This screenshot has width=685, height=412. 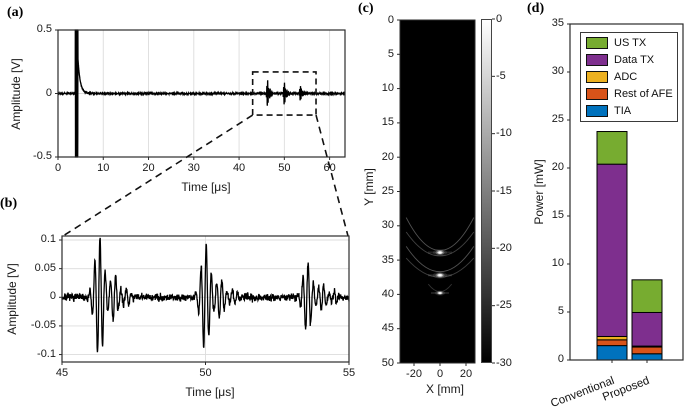 I want to click on y-tick-label-b: 0.1, so click(x=48, y=239).